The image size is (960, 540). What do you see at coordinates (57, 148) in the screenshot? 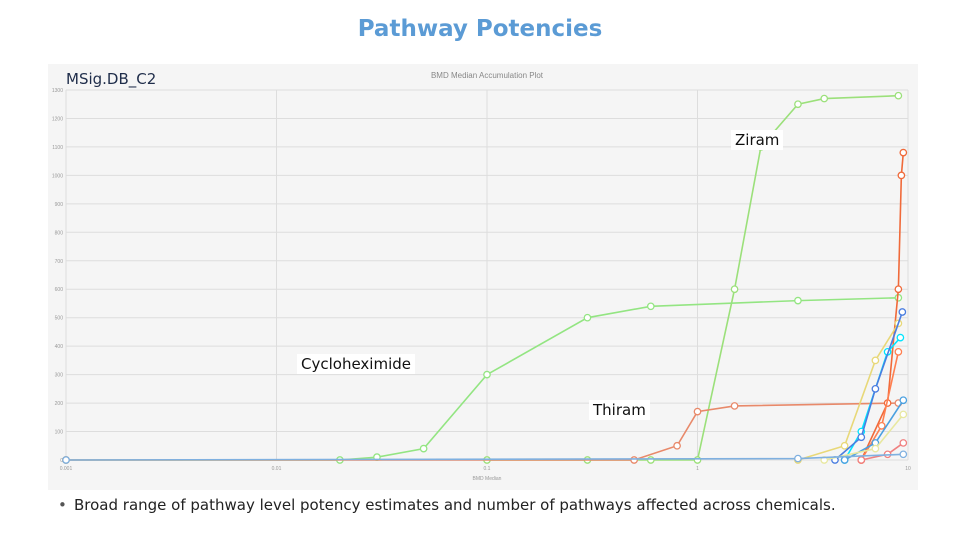
I see `y-tick-label: 1100` at bounding box center [57, 148].